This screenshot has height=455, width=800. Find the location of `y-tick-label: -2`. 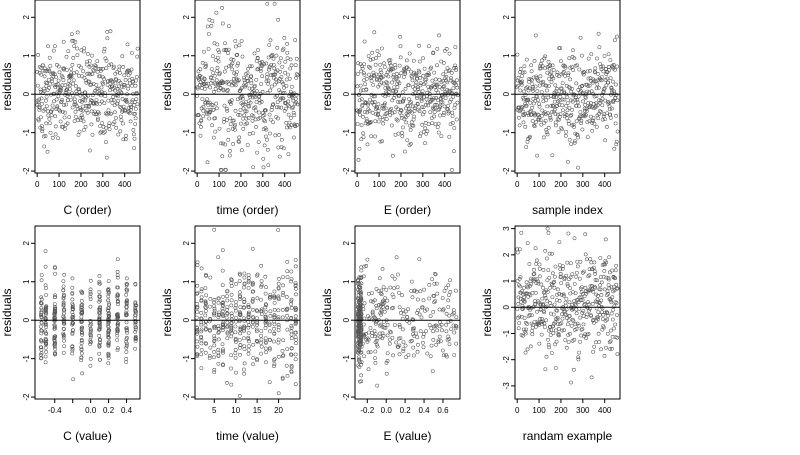

y-tick-label: -2 is located at coordinates (26, 397).